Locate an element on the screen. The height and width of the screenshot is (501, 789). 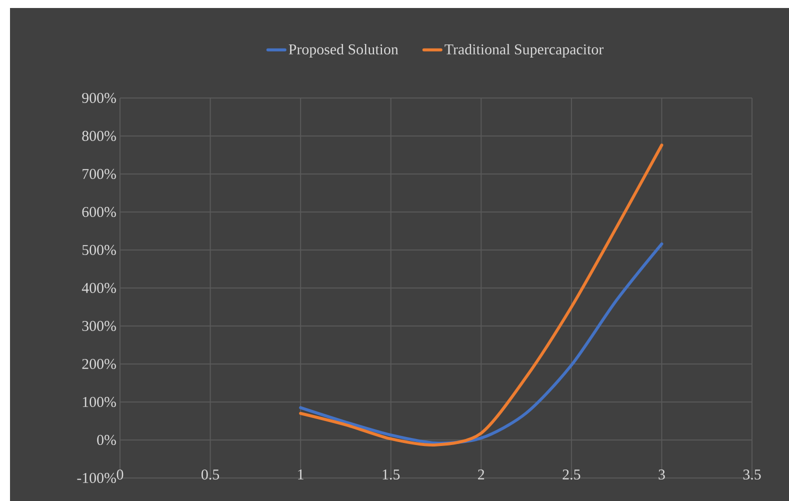
x-tick-label: 1 is located at coordinates (301, 475).